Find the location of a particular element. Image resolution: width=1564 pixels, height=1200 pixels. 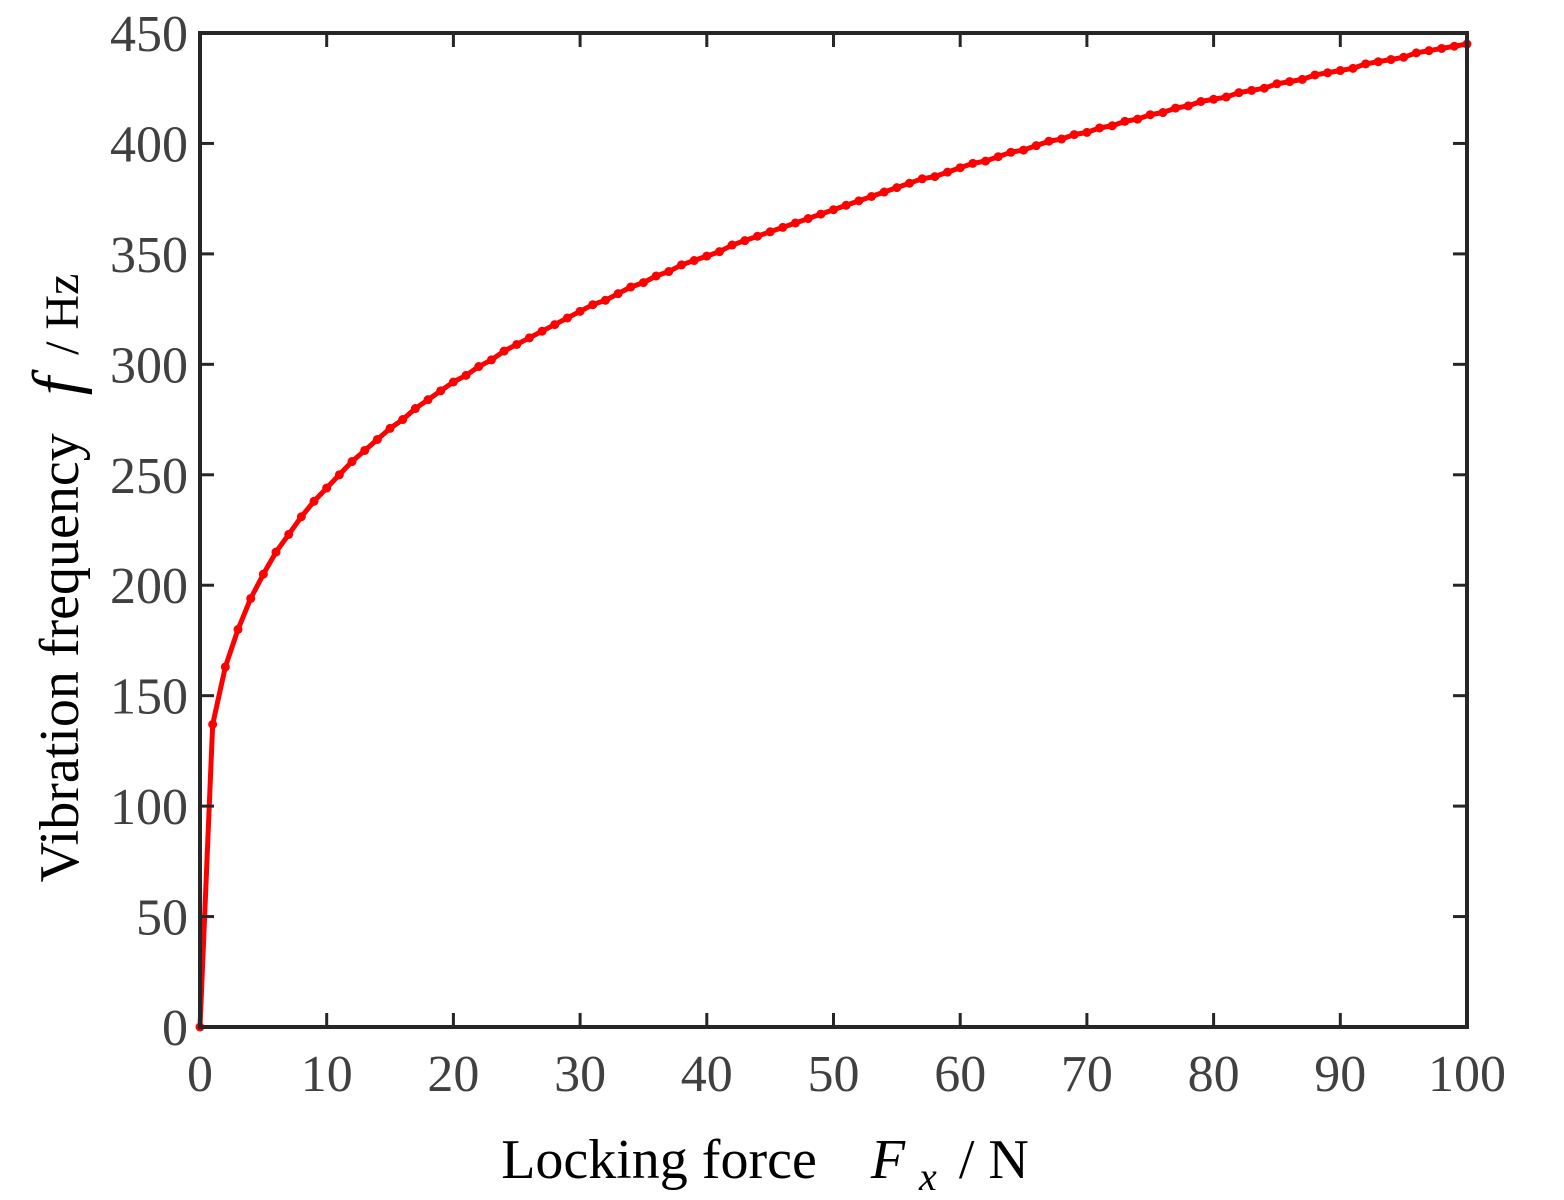

y-tick-label-100: 100 is located at coordinates (149, 807).